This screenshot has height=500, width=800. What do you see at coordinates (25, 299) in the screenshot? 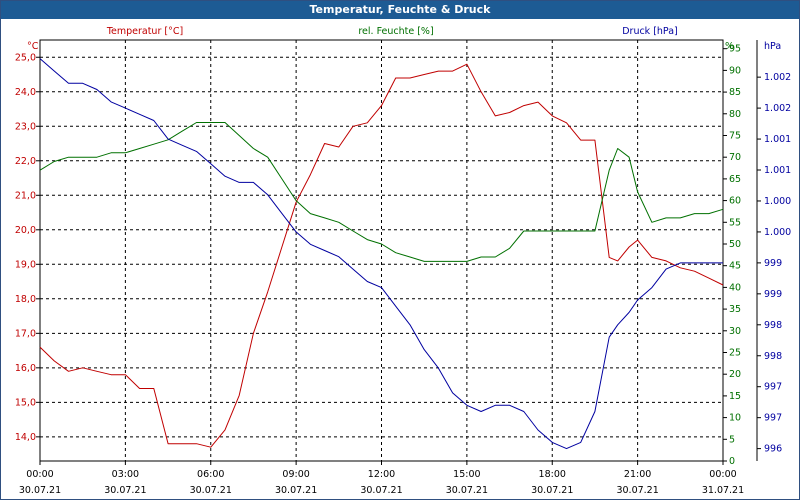
I see `temperature-tick-label: 18,0` at bounding box center [25, 299].